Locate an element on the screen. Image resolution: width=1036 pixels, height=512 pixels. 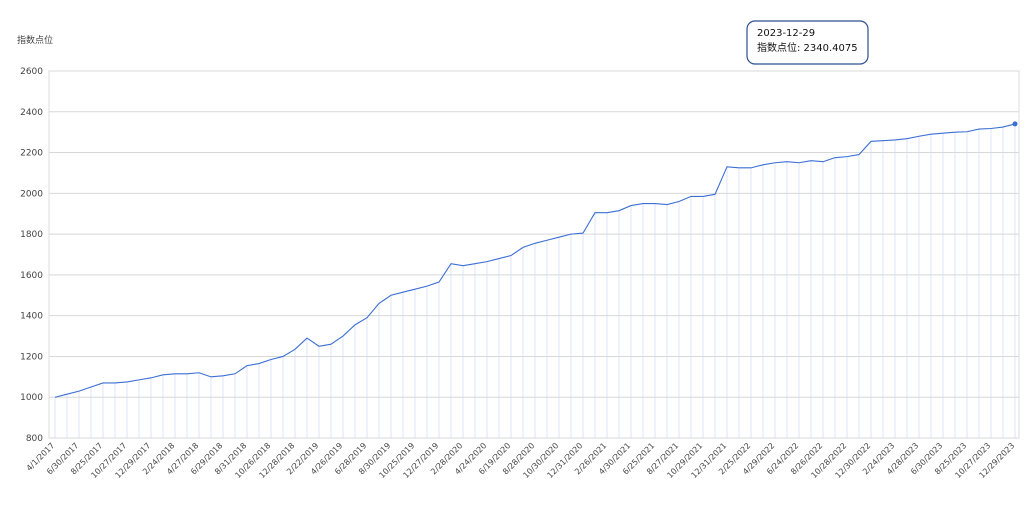
tooltip-box is located at coordinates (807, 42).